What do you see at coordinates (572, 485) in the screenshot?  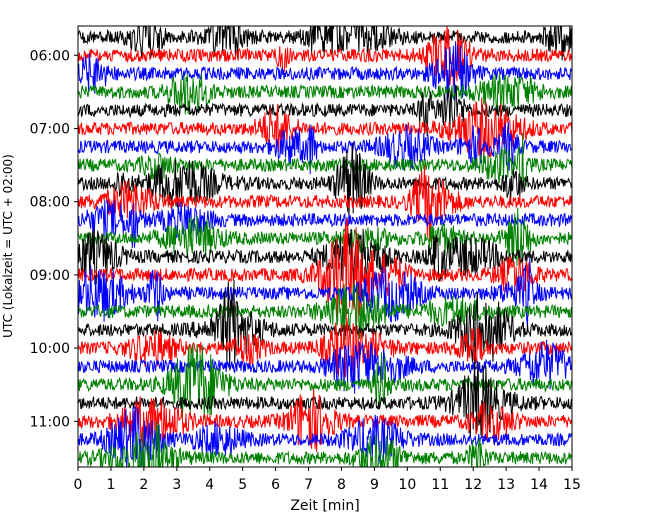 I see `x-tick-label: 15` at bounding box center [572, 485].